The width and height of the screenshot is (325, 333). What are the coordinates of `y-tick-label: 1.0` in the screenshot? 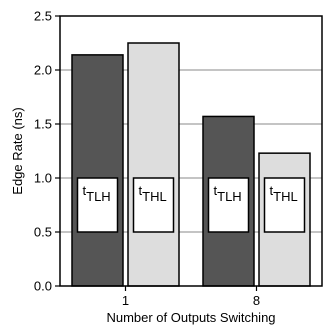 It's located at (43, 178).